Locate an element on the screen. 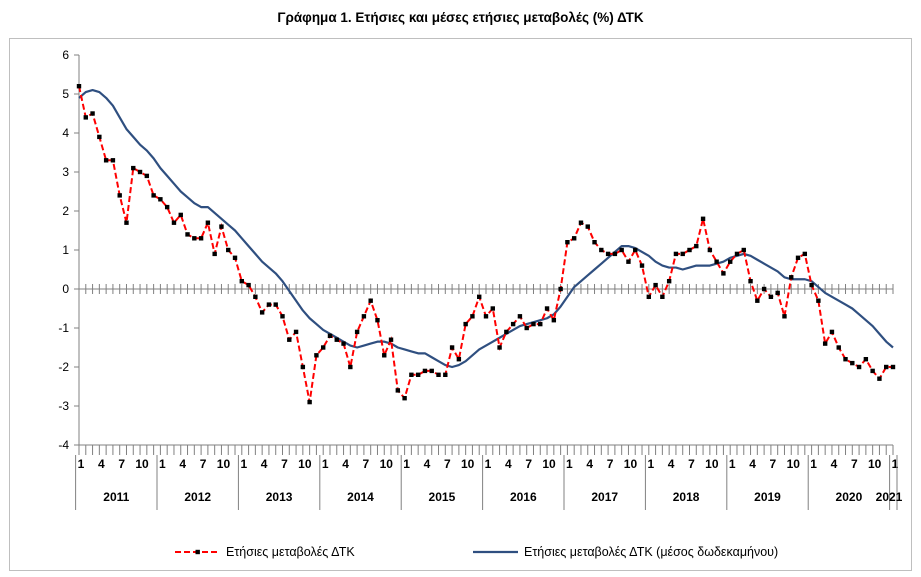 This screenshot has width=921, height=577. x-year-label: 2015 is located at coordinates (442, 497).